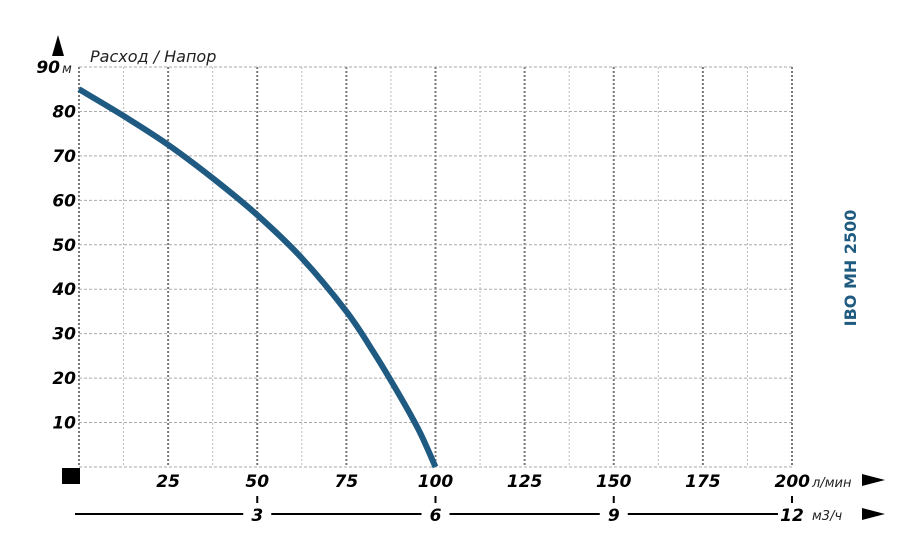 The width and height of the screenshot is (915, 536). I want to click on y-axis-unit: м, so click(67, 69).